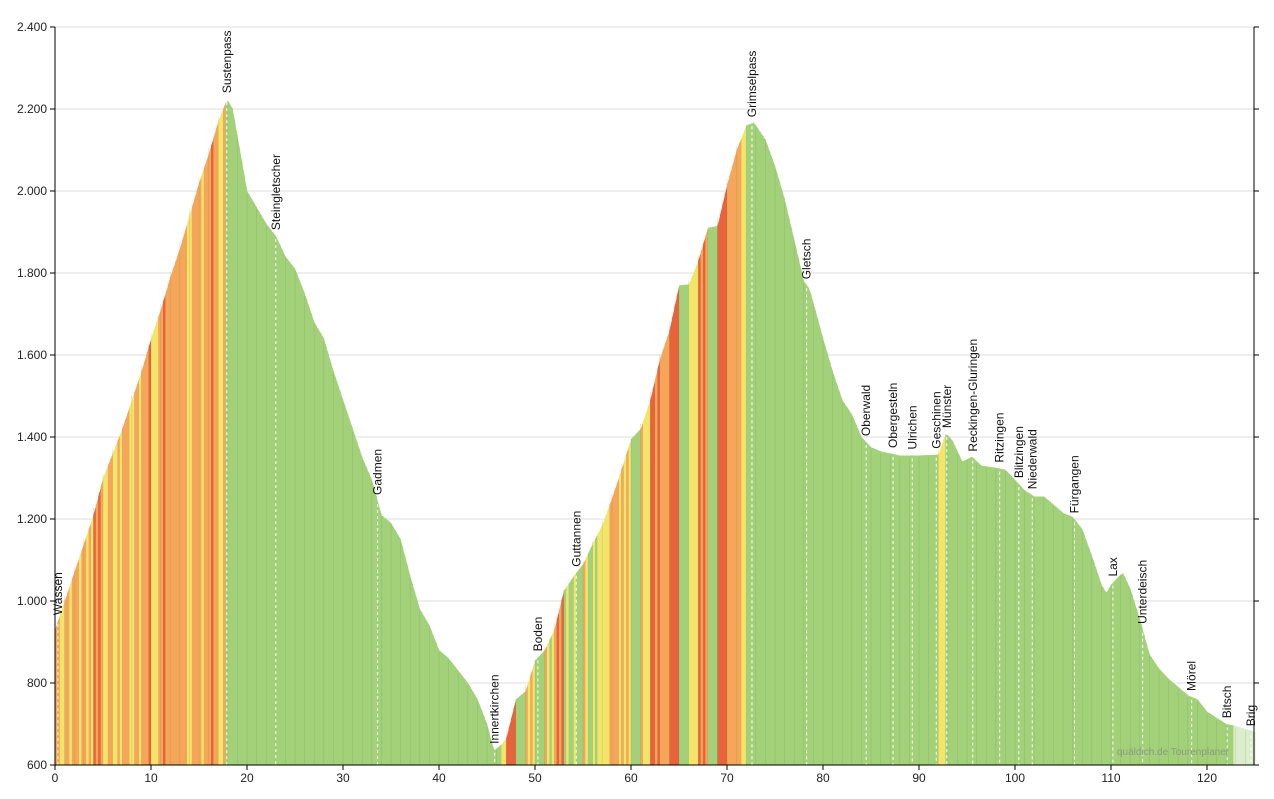 This screenshot has height=799, width=1274. Describe the element at coordinates (1019, 452) in the screenshot. I see `place-label: Blitzingen` at that location.